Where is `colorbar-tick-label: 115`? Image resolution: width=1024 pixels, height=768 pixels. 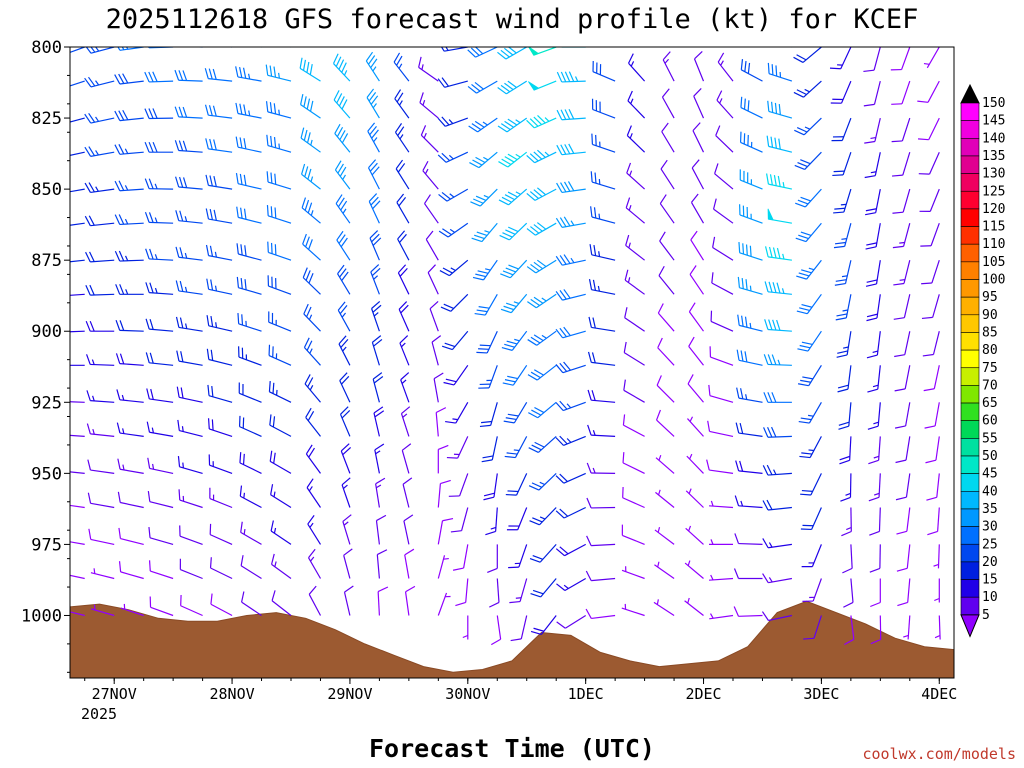
colorbar-tick-label: 115 is located at coordinates (993, 227).